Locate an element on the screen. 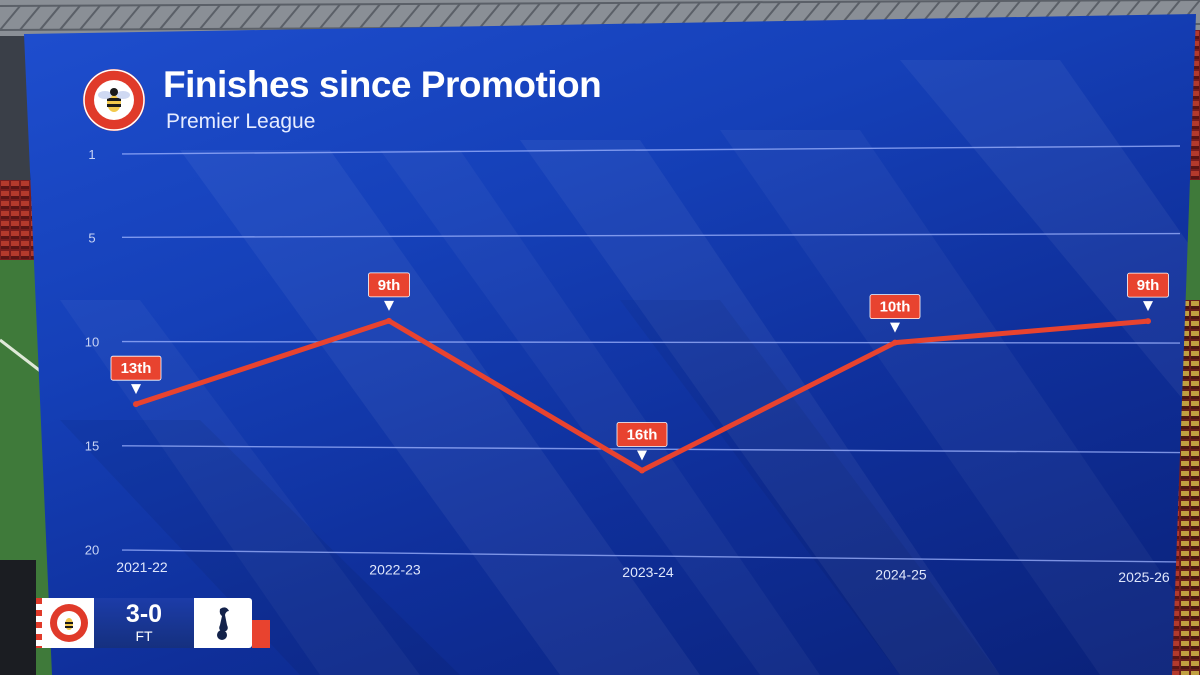 The image size is (1200, 675). score-bug: 3-0 FT is located at coordinates (153, 623).